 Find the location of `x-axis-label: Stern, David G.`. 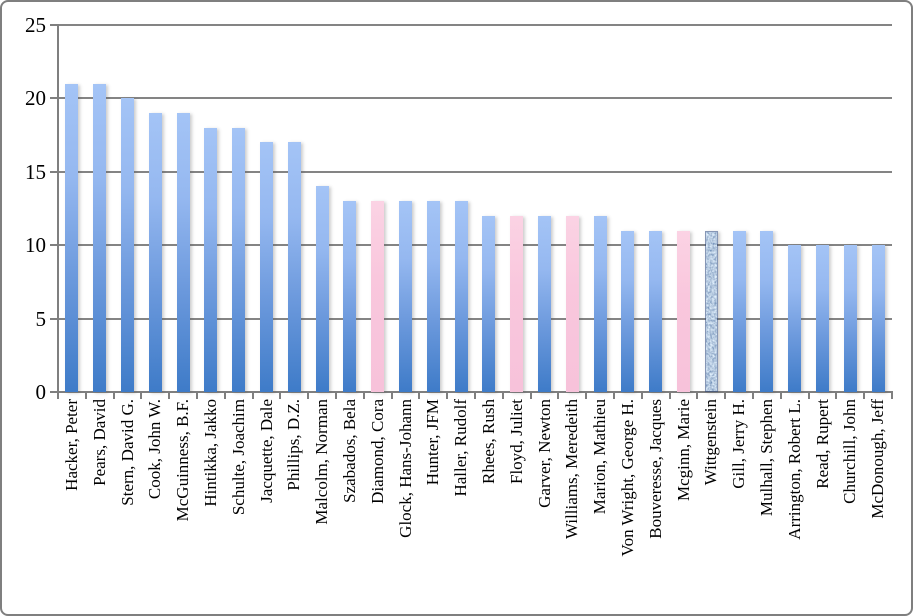

x-axis-label: Stern, David G. is located at coordinates (127, 452).